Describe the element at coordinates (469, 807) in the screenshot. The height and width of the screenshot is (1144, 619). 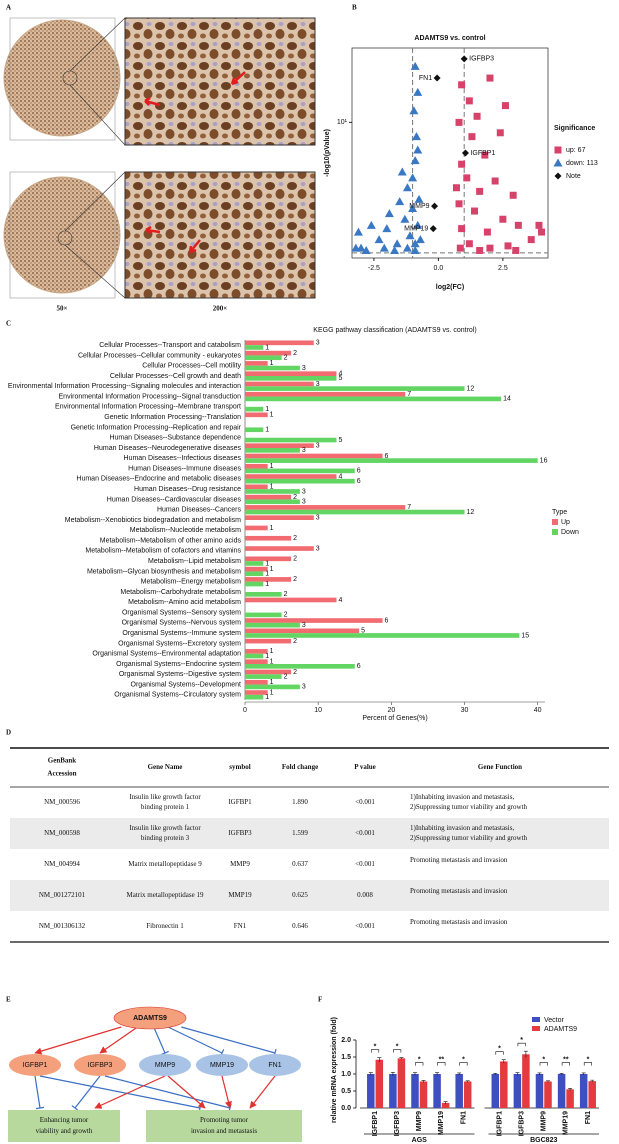
I see `table-cell: 2)Suppressing tumor viability and growth` at that location.